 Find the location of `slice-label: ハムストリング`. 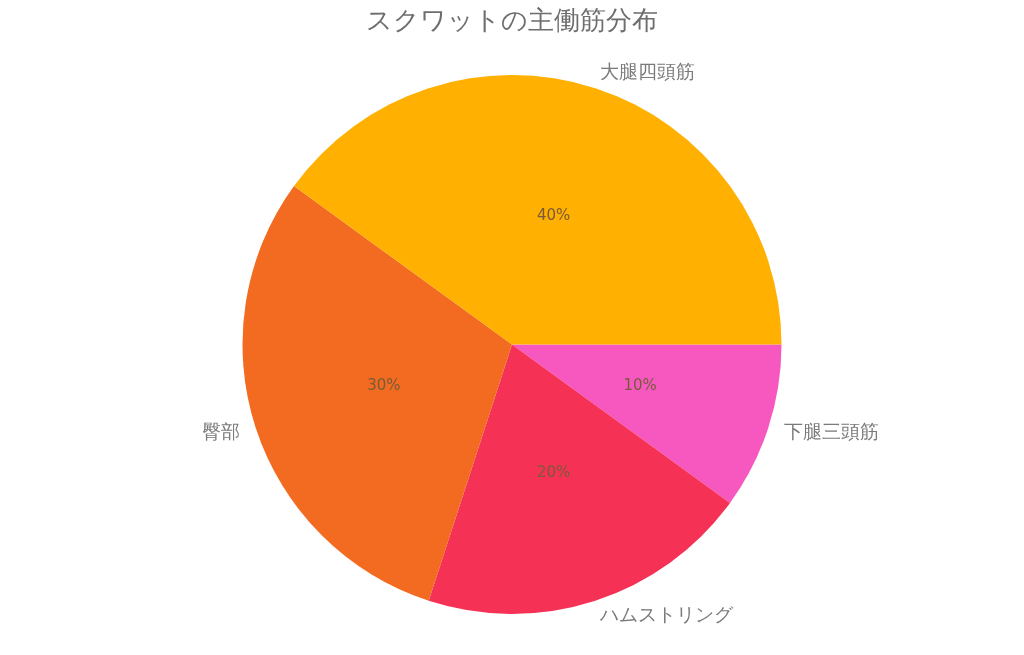

slice-label: ハムストリング is located at coordinates (667, 613).